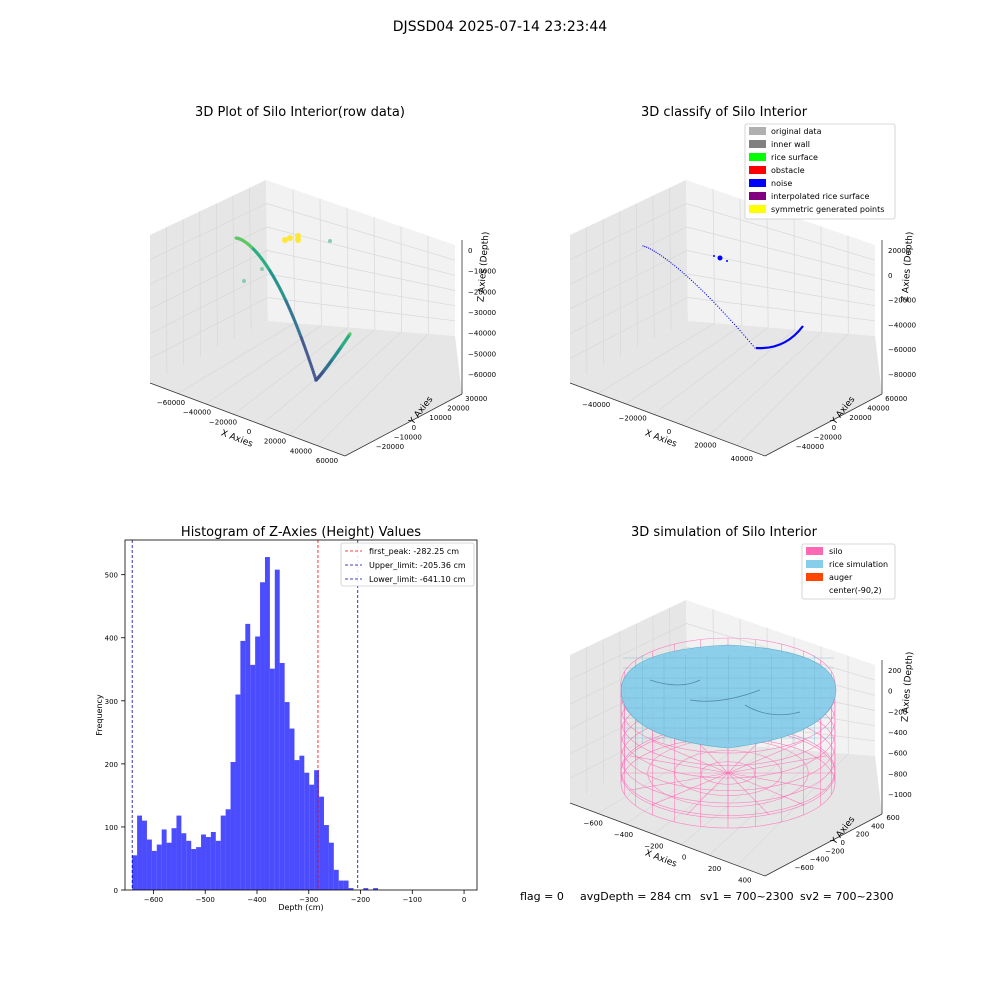  Describe the element at coordinates (724, 532) in the screenshot. I see `simulation-plot-title: 3D simulation of Silo Interior` at that location.